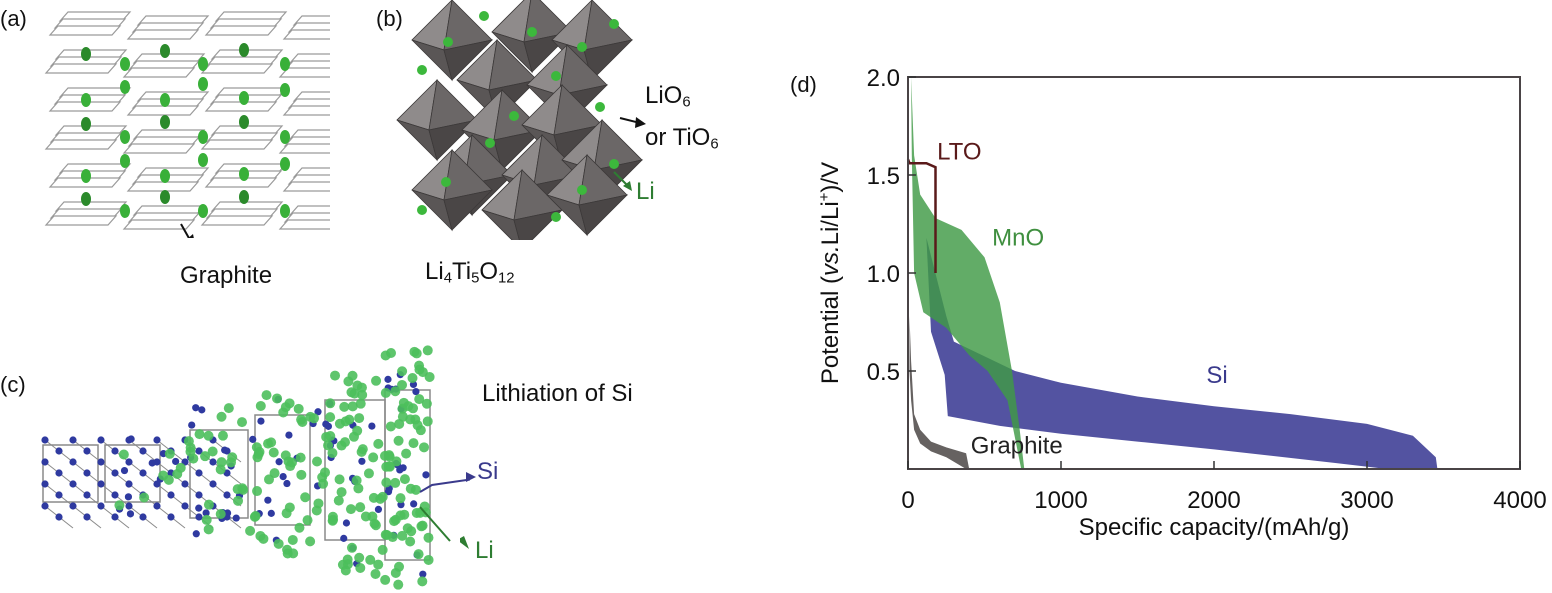 This screenshot has height=593, width=1552. I want to click on panel-d-label: (d), so click(803, 84).